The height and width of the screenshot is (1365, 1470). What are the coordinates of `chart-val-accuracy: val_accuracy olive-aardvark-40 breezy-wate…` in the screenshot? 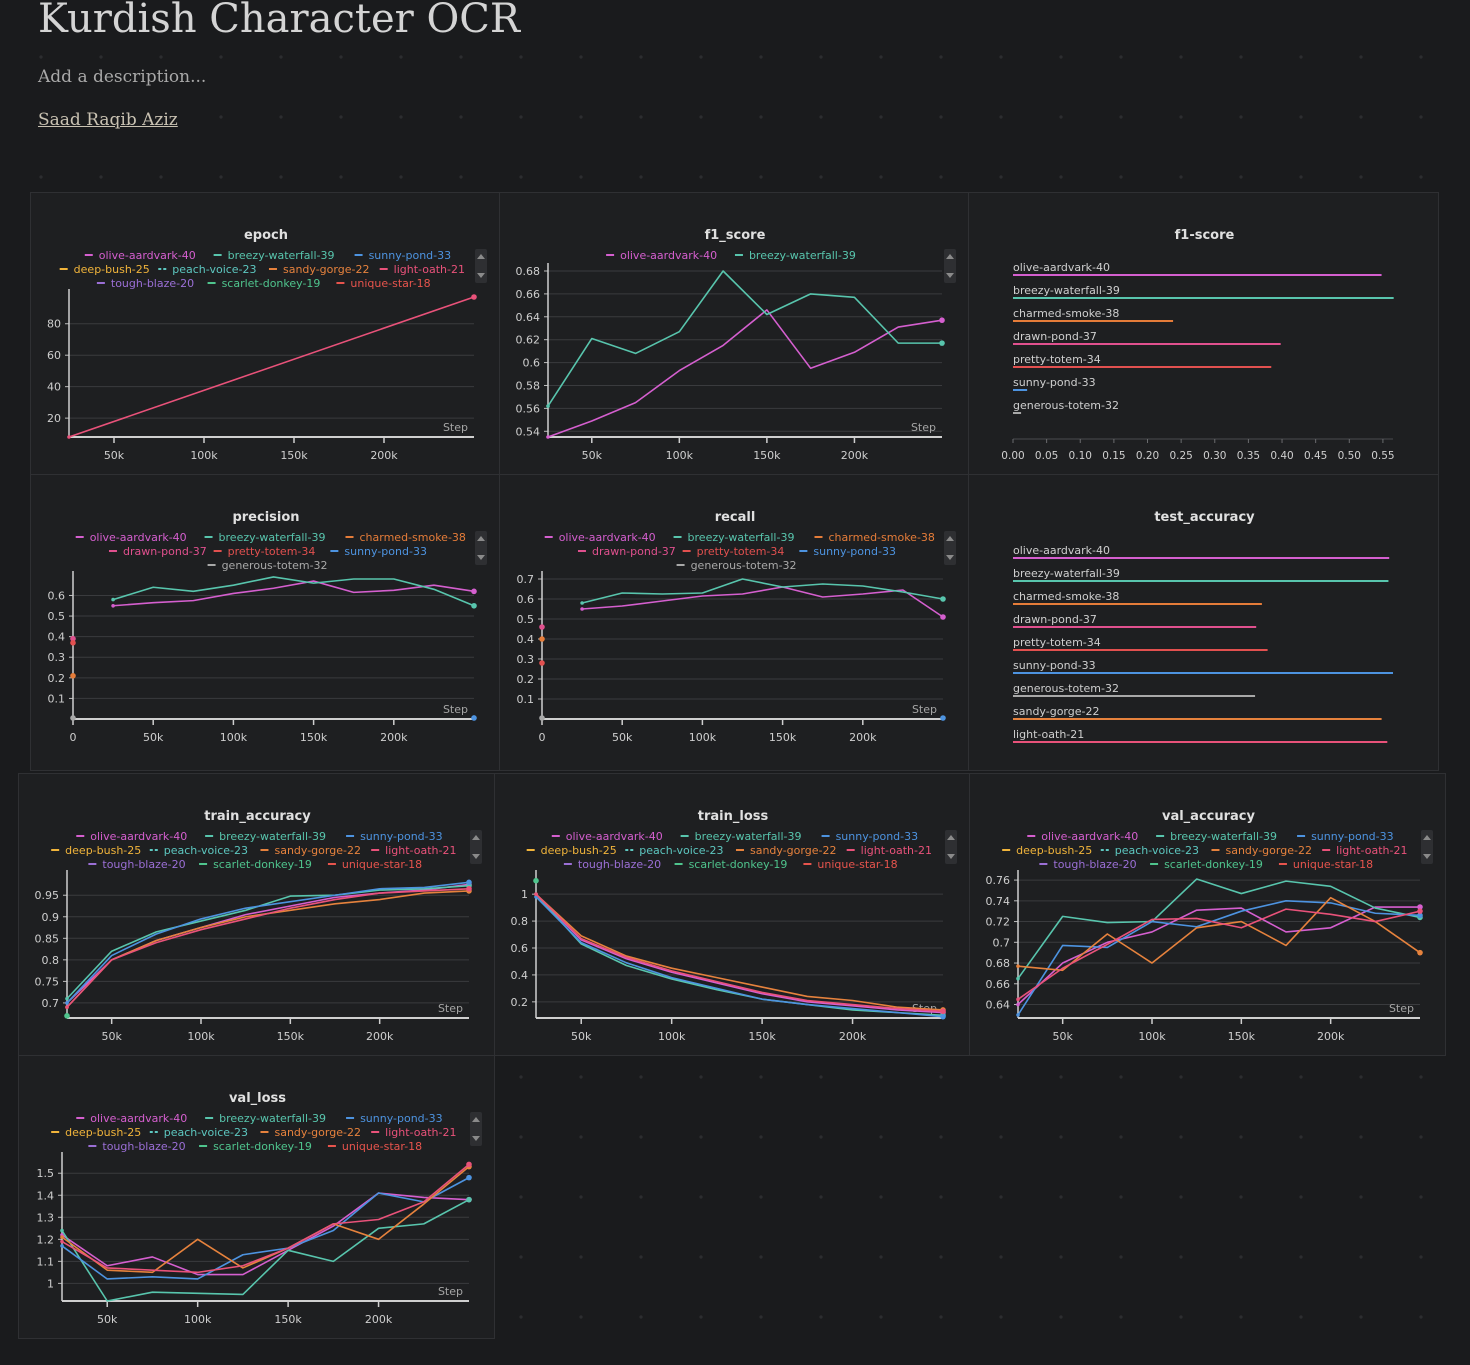 It's located at (1208, 915).